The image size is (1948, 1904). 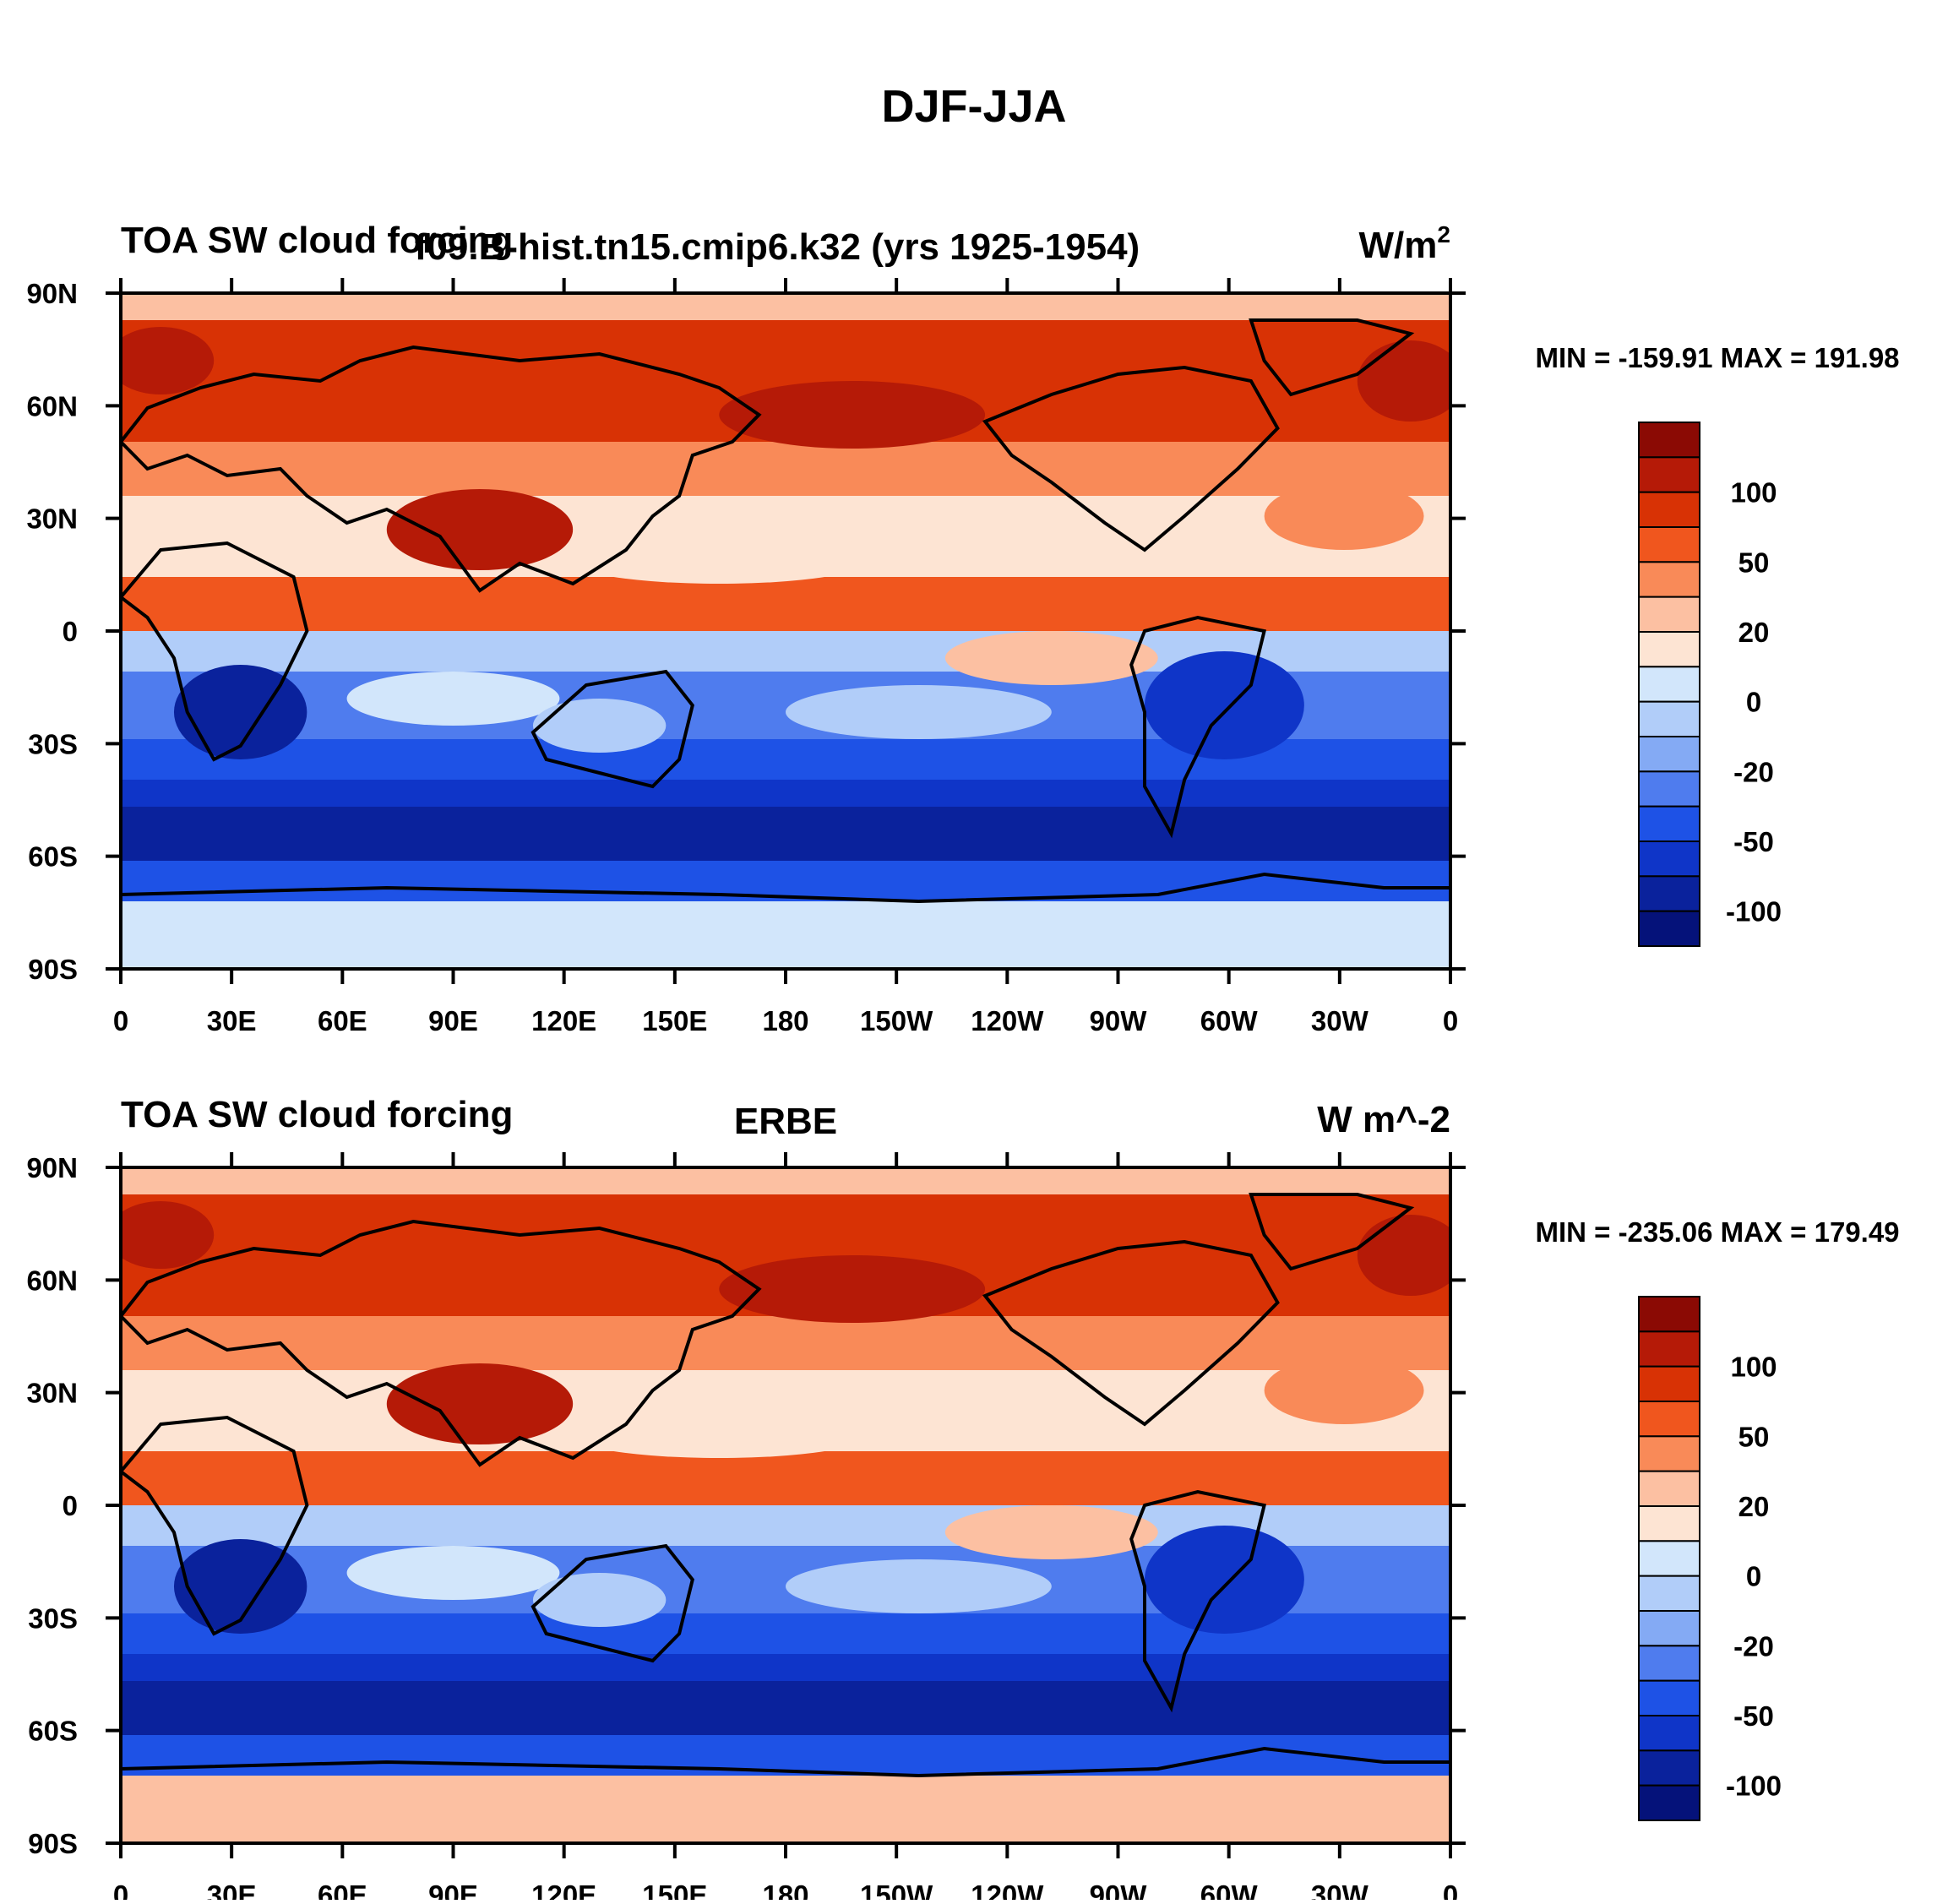 What do you see at coordinates (53, 857) in the screenshot?
I see `lat-label: 60S` at bounding box center [53, 857].